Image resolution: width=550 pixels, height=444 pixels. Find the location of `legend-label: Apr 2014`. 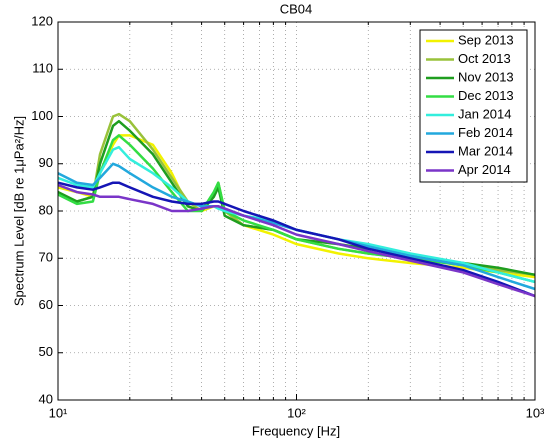

legend-label: Apr 2014 is located at coordinates (484, 169).